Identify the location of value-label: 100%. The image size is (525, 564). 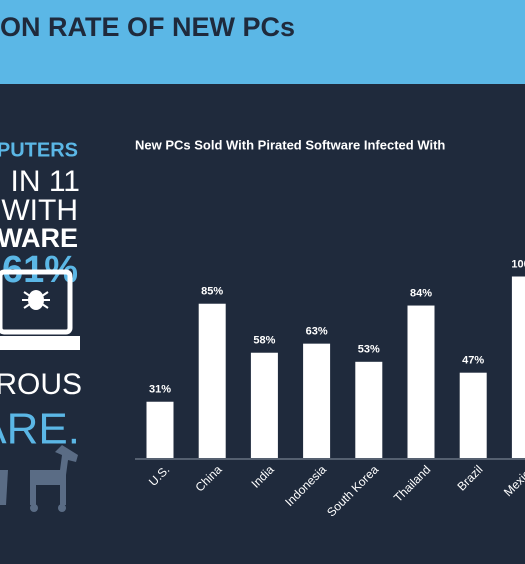
(518, 264).